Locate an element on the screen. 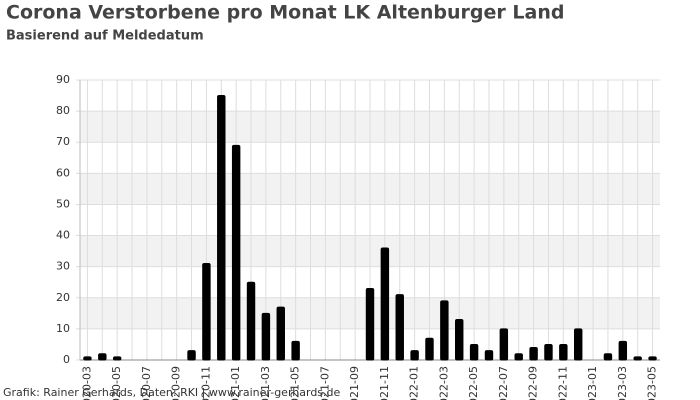 The height and width of the screenshot is (400, 700). x-tick-label: 2020-11 is located at coordinates (205, 383).